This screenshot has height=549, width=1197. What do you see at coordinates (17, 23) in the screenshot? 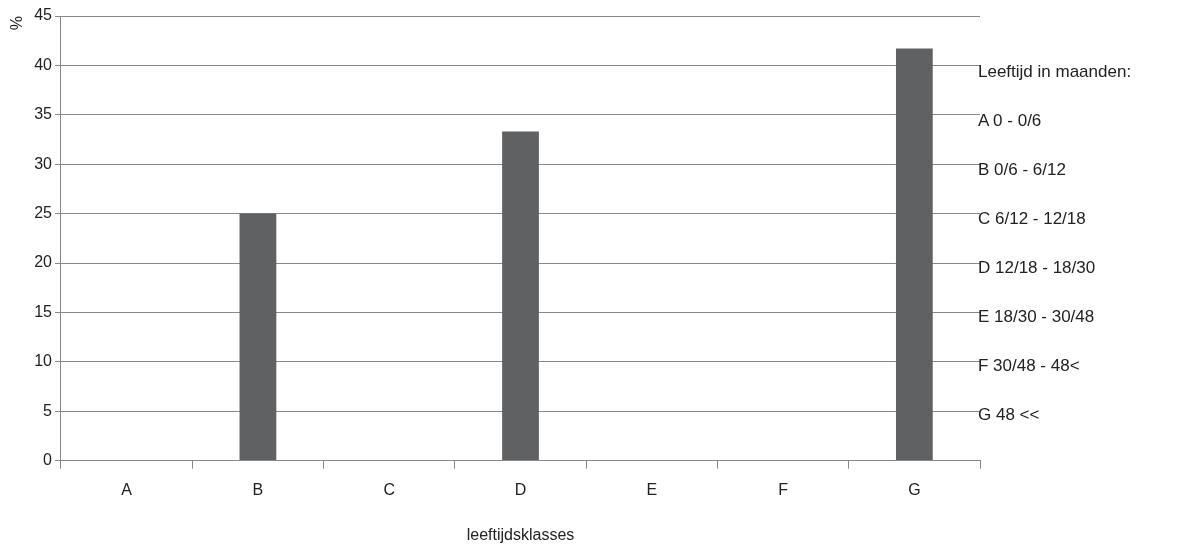
I see `y-axis-title: %` at bounding box center [17, 23].